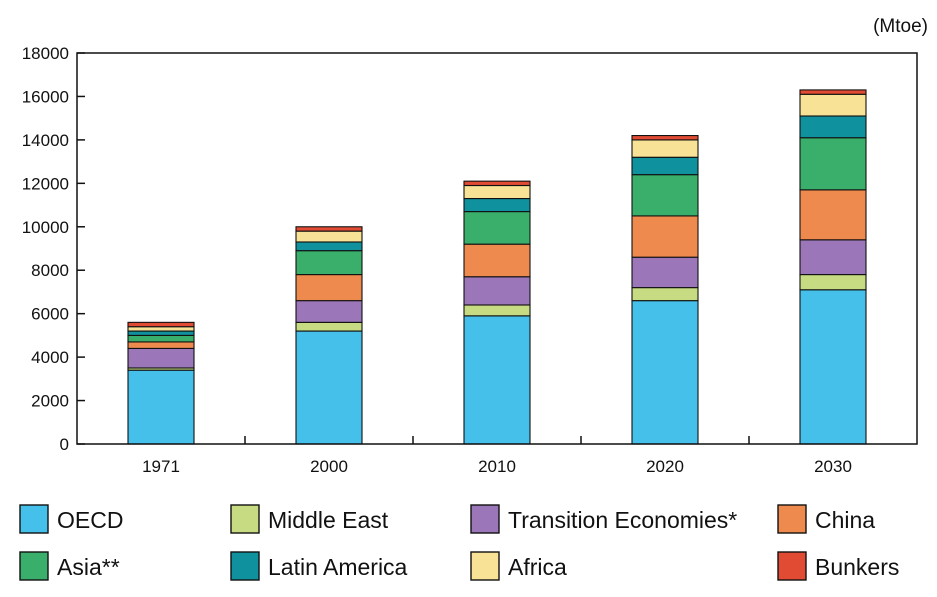 The height and width of the screenshot is (597, 937). Describe the element at coordinates (45, 140) in the screenshot. I see `y-tick-label: 14000` at that location.